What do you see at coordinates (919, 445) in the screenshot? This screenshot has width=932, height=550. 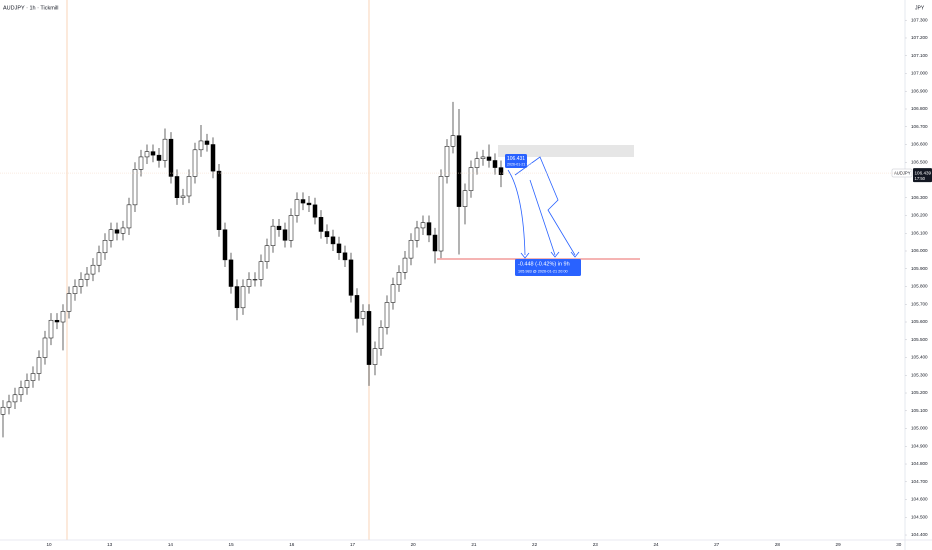 I see `y-tick-label: 104.900` at bounding box center [919, 445].